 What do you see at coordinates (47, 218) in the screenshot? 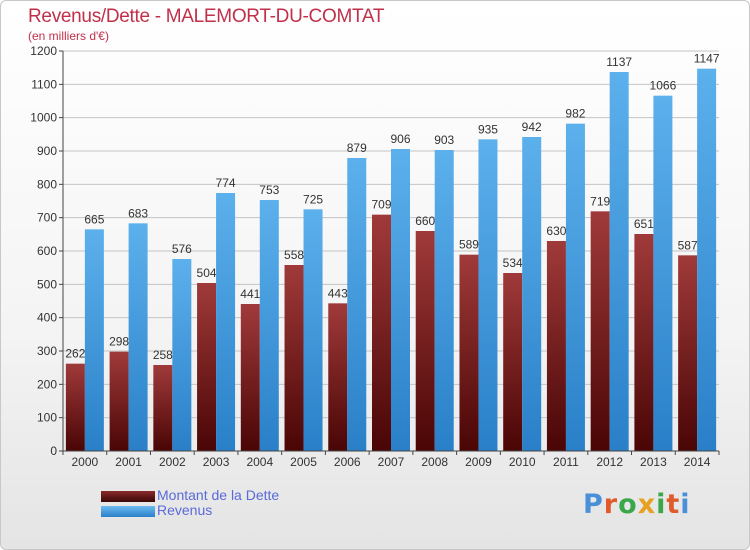
I see `y-tick-label: 700` at bounding box center [47, 218].